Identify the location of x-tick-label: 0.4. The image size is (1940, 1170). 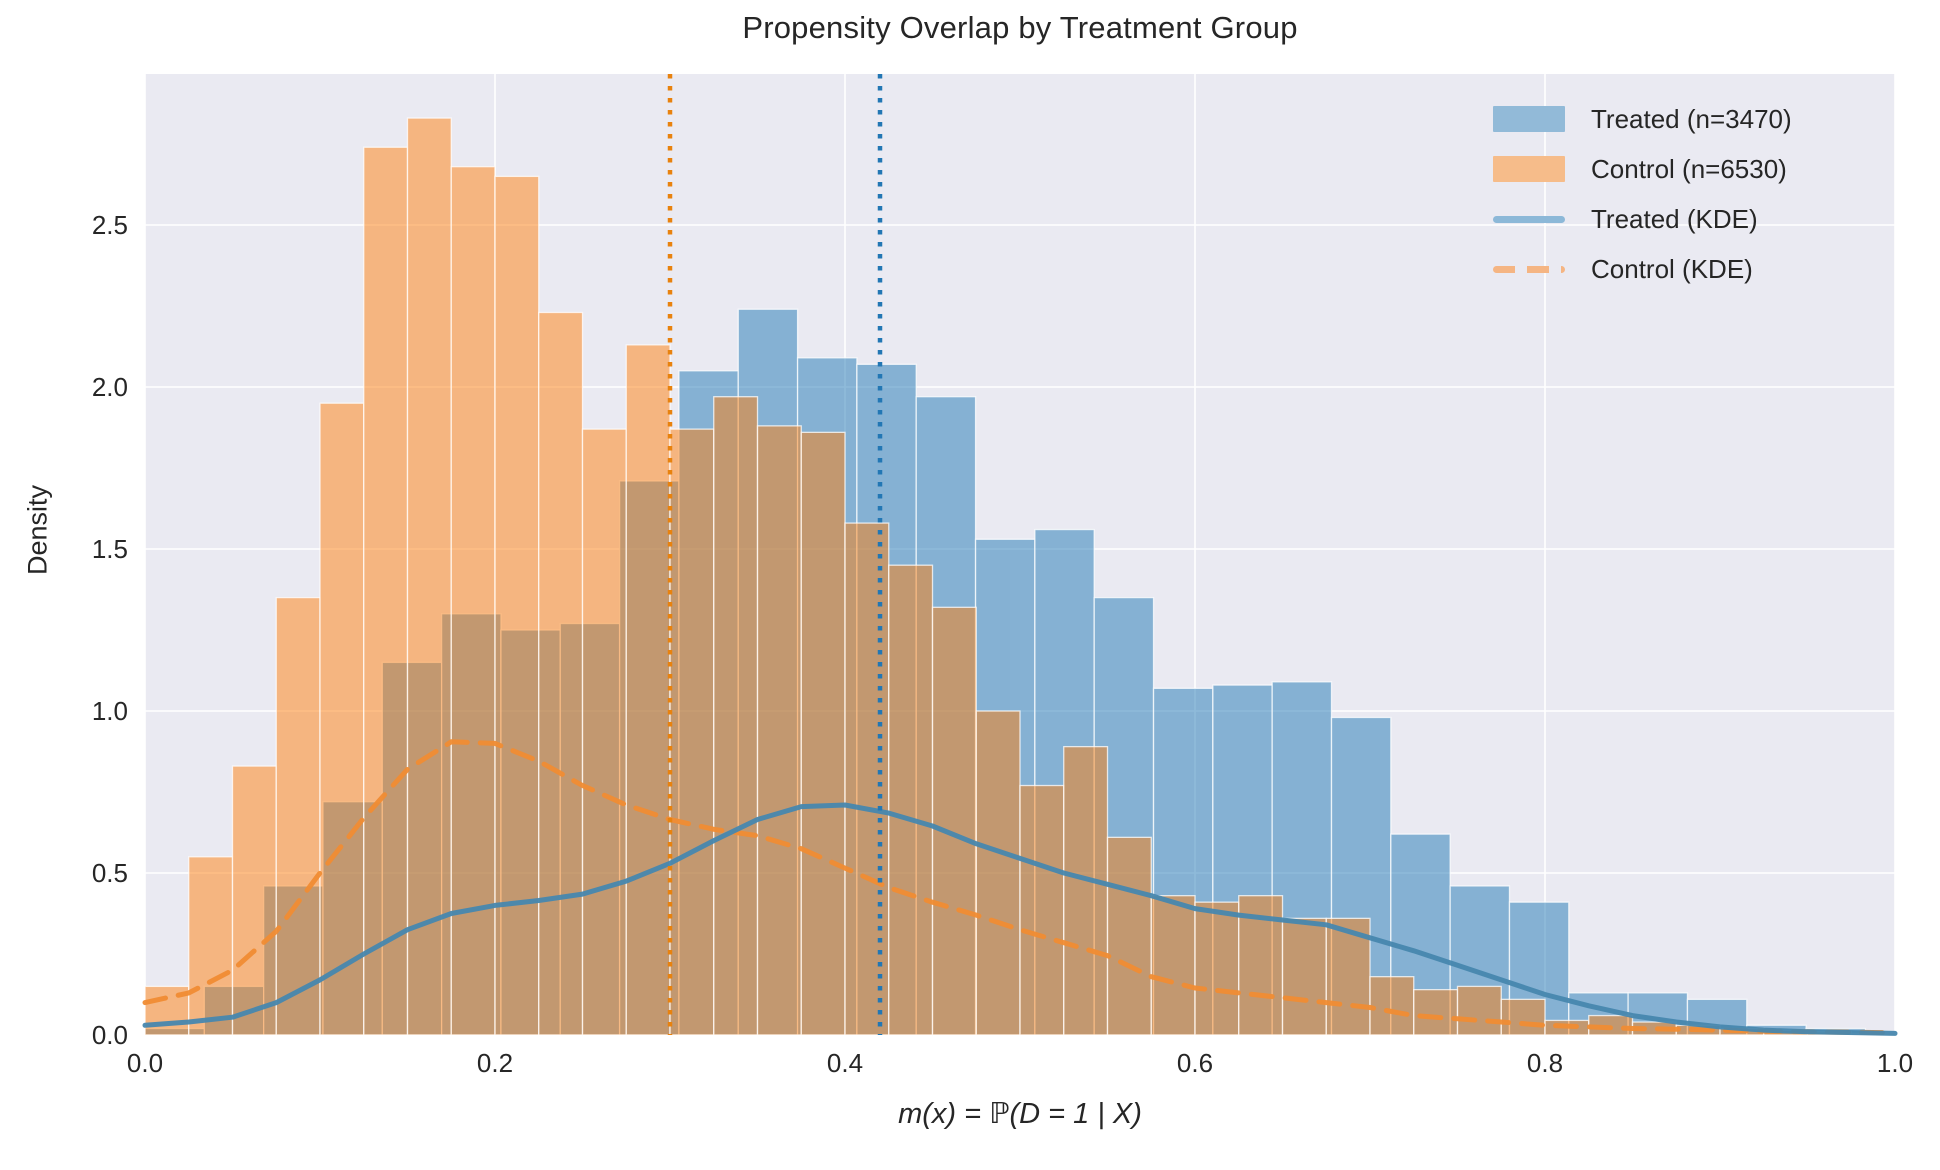
(845, 1063).